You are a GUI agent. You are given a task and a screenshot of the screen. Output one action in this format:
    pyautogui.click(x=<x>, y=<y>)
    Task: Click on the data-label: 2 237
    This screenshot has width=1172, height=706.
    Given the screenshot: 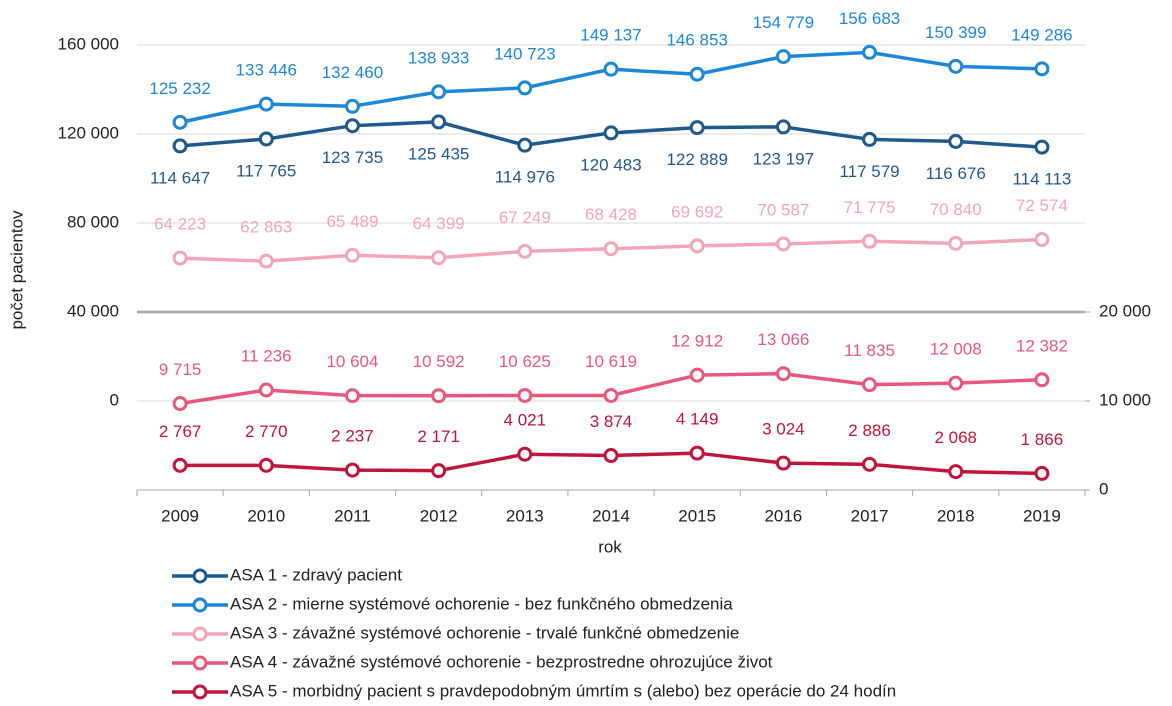 What is the action you would take?
    pyautogui.click(x=352, y=436)
    